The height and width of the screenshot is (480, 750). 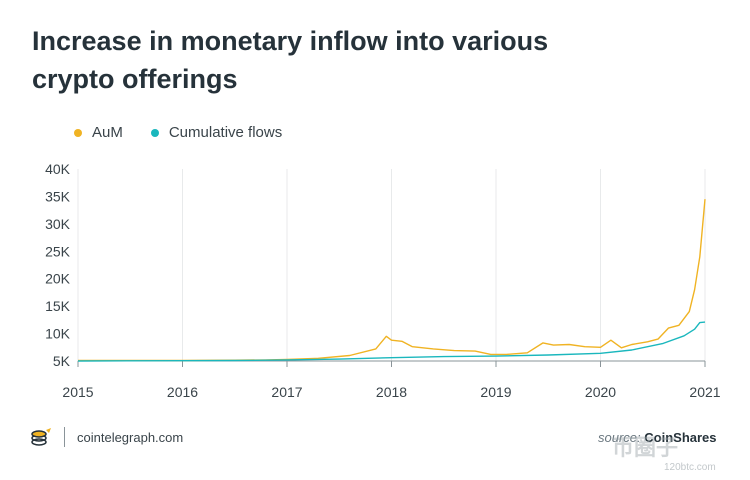 What do you see at coordinates (645, 447) in the screenshot?
I see `watermark: 币圈子` at bounding box center [645, 447].